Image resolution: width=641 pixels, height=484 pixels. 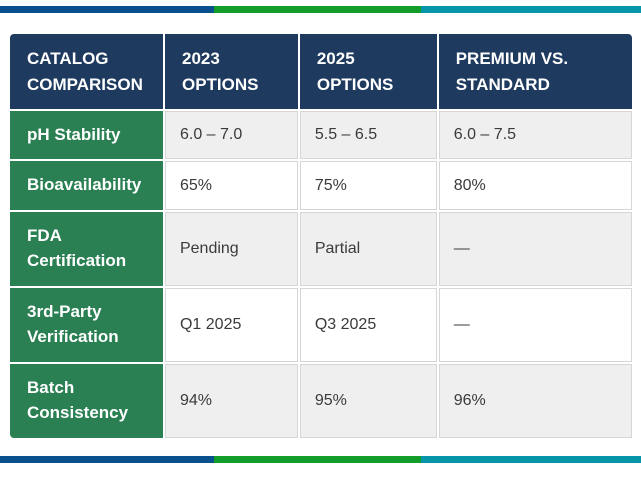 What do you see at coordinates (86, 185) in the screenshot?
I see `row-label-bioavailability: Bioavailability` at bounding box center [86, 185].